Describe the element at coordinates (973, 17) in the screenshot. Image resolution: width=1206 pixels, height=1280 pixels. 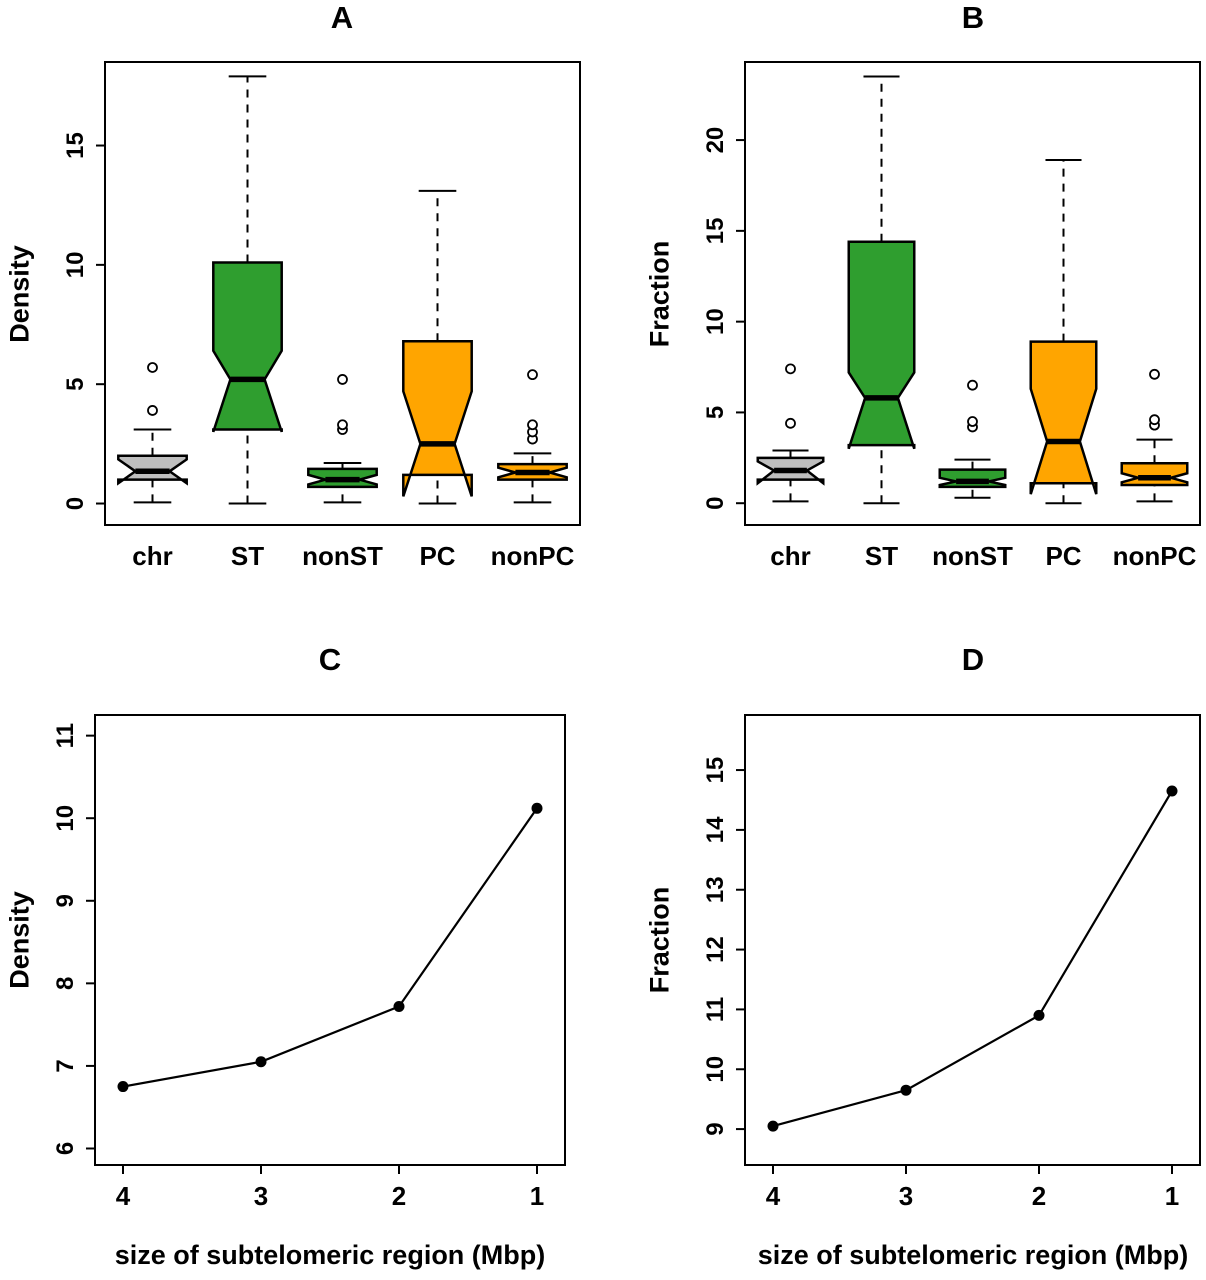
I see `panel-b-title: B` at that location.